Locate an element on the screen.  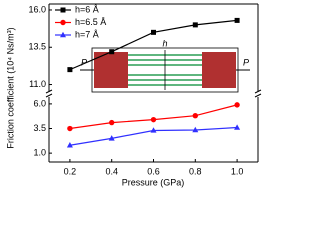
y-tick-label: 13.5 is located at coordinates (37, 47).